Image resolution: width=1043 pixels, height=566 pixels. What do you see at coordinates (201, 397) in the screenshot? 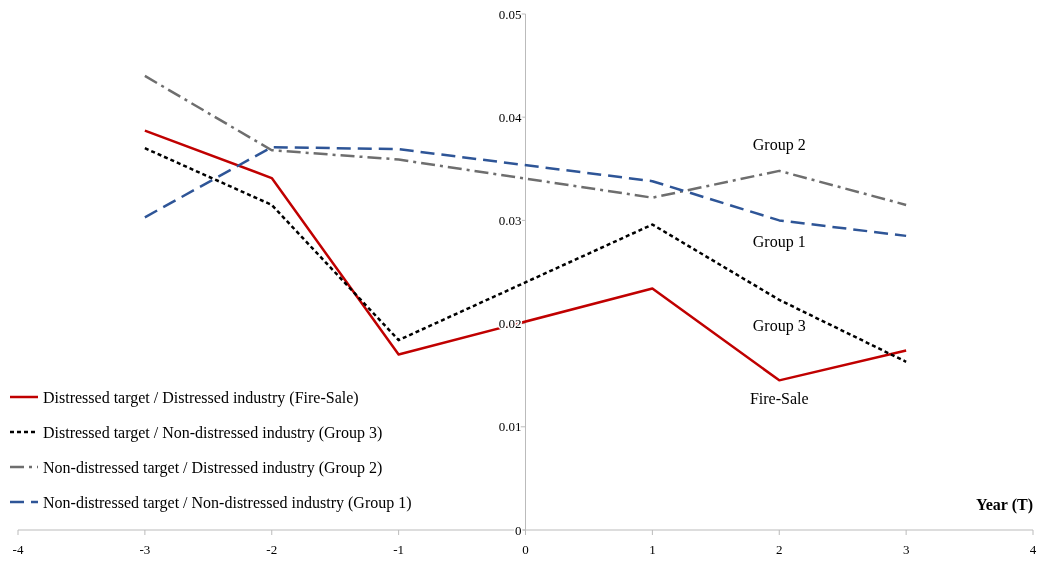
I see `legend-label: Distressed target / Distressed industry (Fire-Sale)` at bounding box center [201, 397].